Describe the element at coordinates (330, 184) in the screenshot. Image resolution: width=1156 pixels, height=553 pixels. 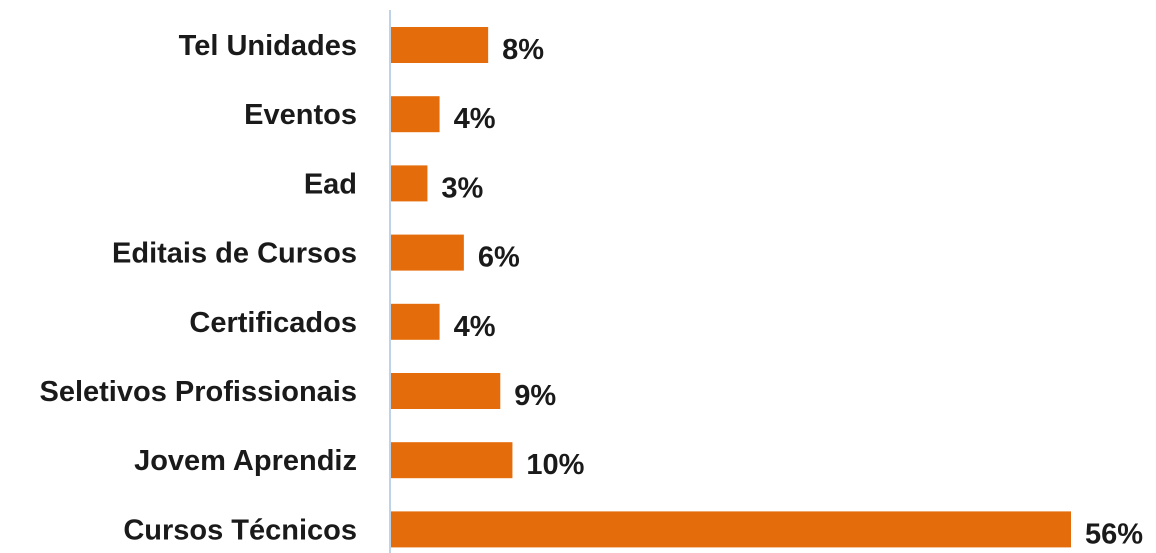
I see `category-tick-label: Ead` at that location.